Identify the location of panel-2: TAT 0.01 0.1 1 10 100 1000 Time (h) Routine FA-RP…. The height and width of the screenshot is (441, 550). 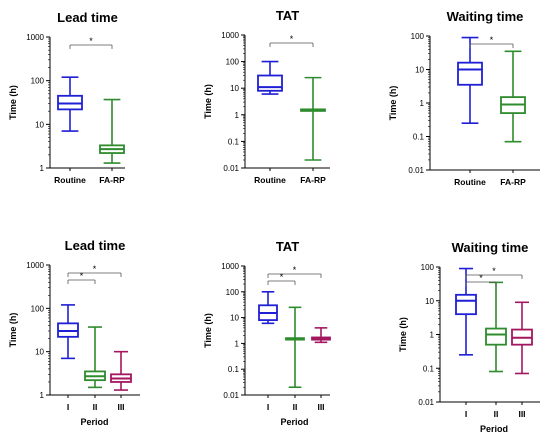
(266, 96).